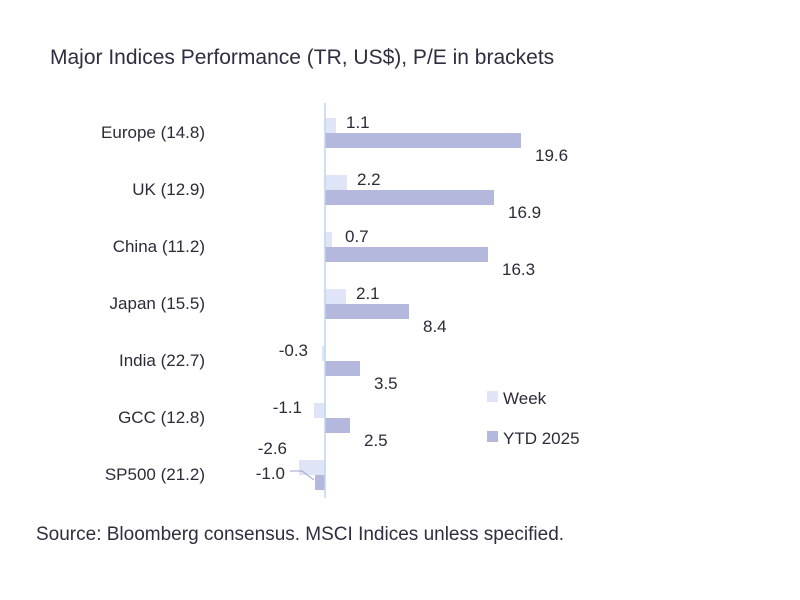  I want to click on leader-line, so click(302, 475).